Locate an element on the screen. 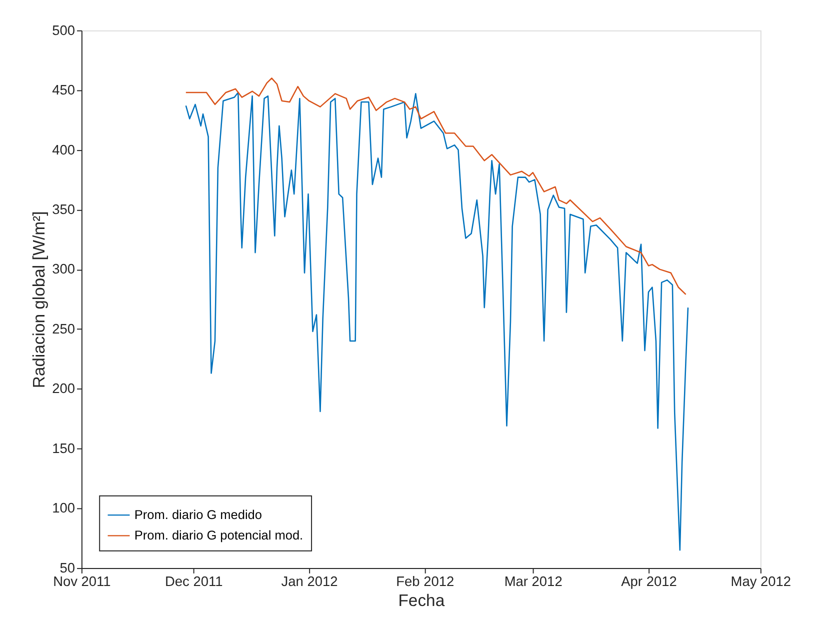 Image resolution: width=835 pixels, height=632 pixels. y-tick-label: 400 is located at coordinates (64, 150).